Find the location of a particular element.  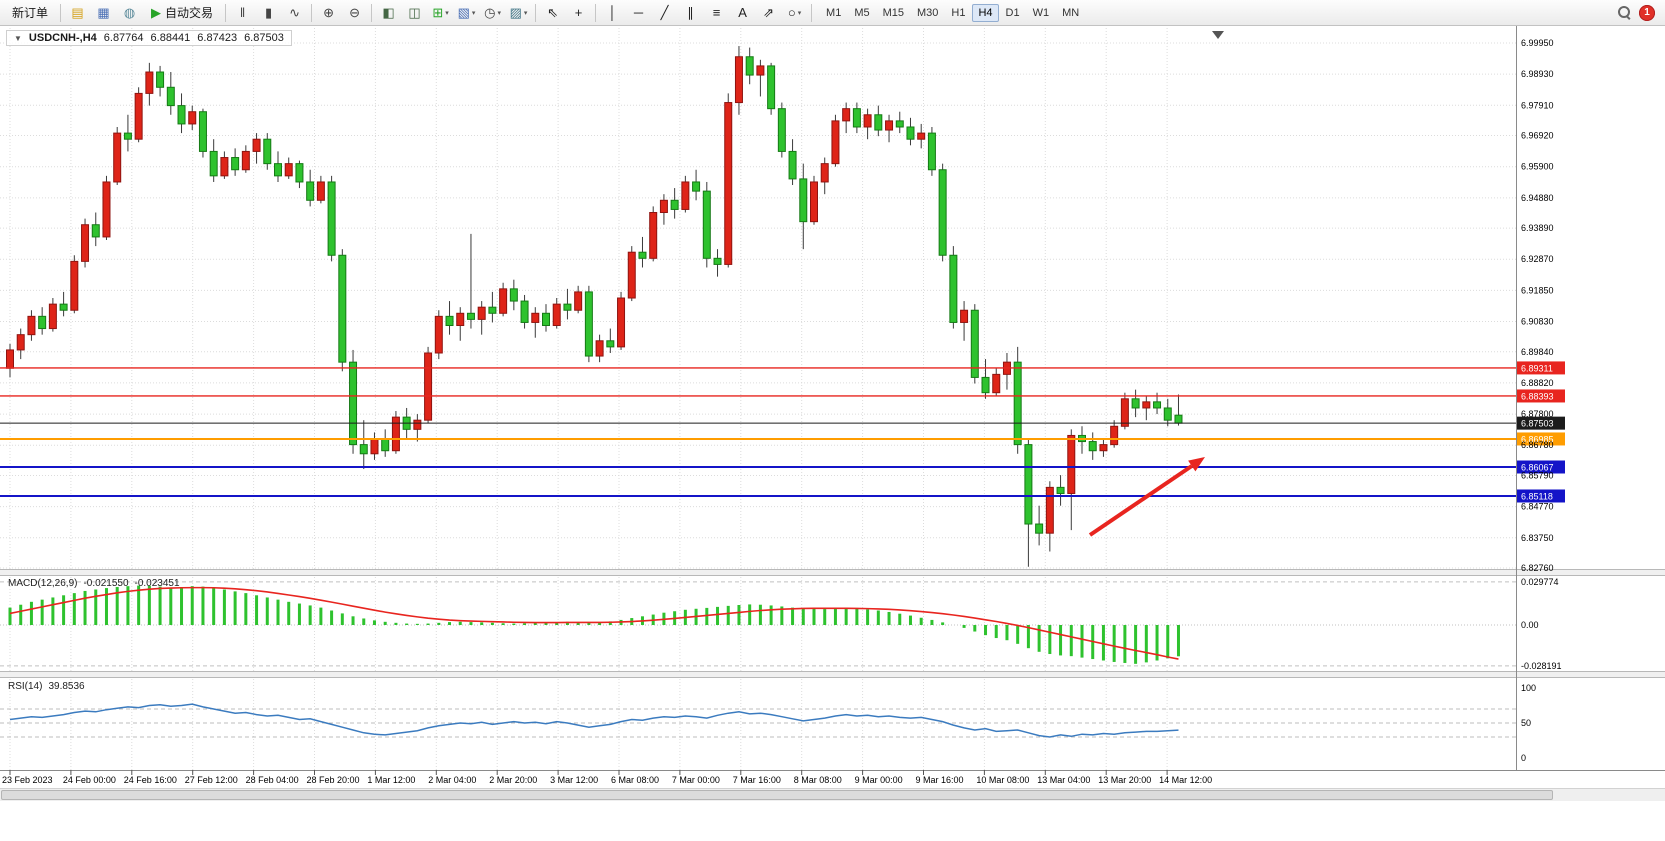

templates-icon-dropdown: ▾ is located at coordinates (525, 13).